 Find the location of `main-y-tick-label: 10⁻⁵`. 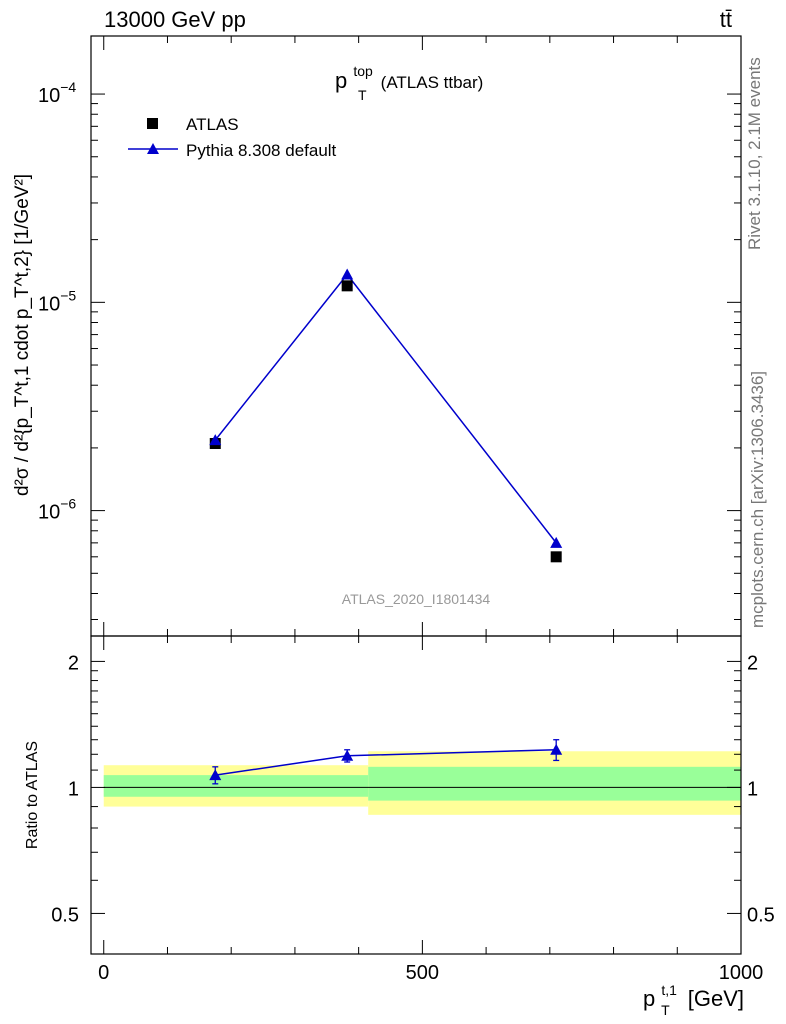

main-y-tick-label: 10⁻⁵ is located at coordinates (57, 301).